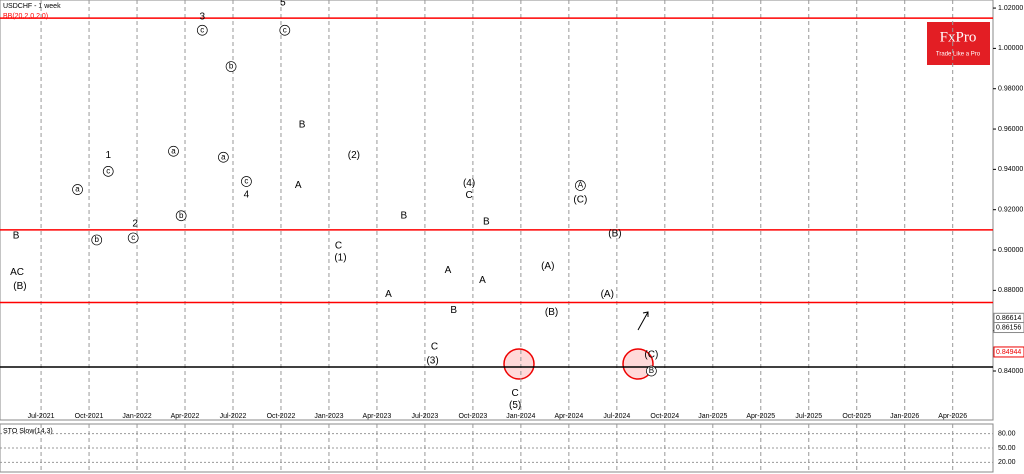  What do you see at coordinates (17, 272) in the screenshot?
I see `wave-label: AC` at bounding box center [17, 272].